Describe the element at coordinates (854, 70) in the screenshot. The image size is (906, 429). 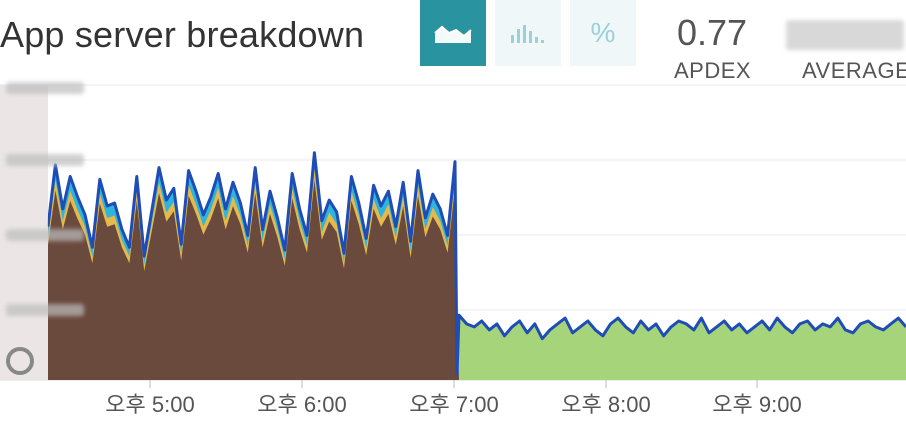
I see `average-label: AVERAGE` at that location.